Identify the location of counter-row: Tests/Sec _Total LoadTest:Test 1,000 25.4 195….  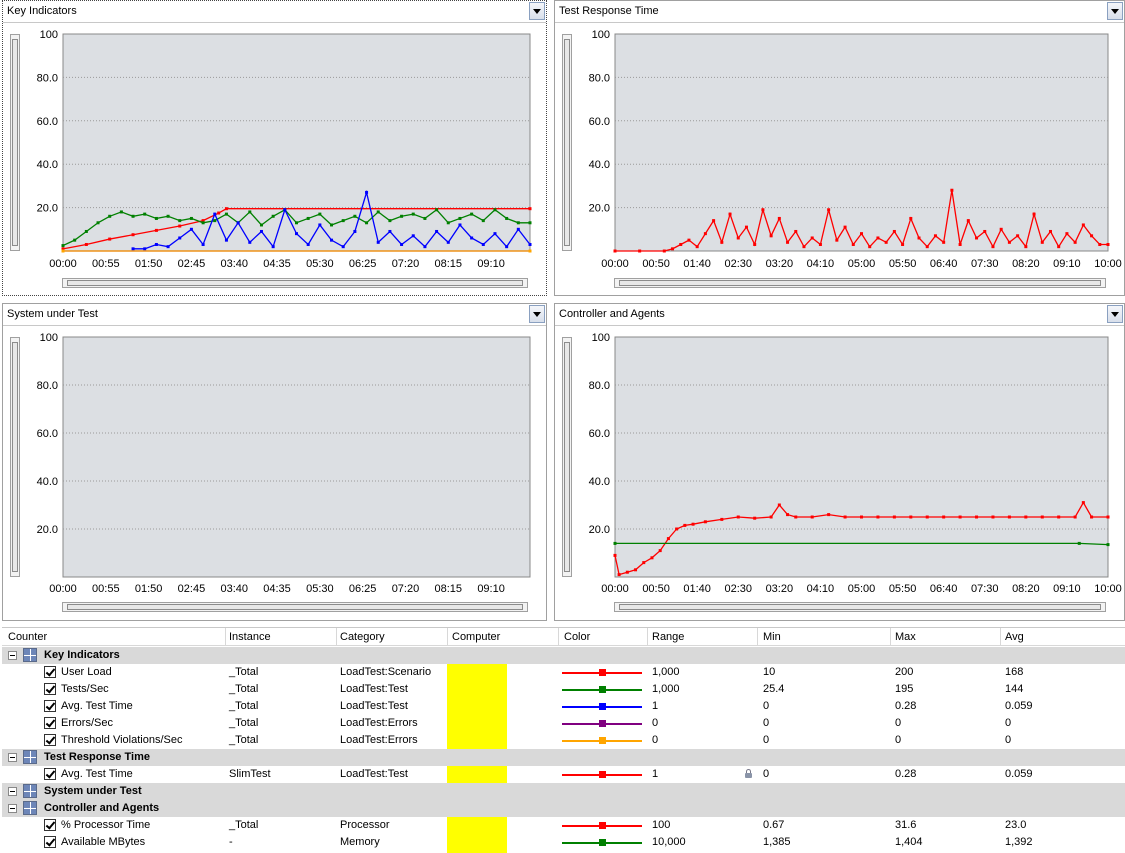
(563, 689).